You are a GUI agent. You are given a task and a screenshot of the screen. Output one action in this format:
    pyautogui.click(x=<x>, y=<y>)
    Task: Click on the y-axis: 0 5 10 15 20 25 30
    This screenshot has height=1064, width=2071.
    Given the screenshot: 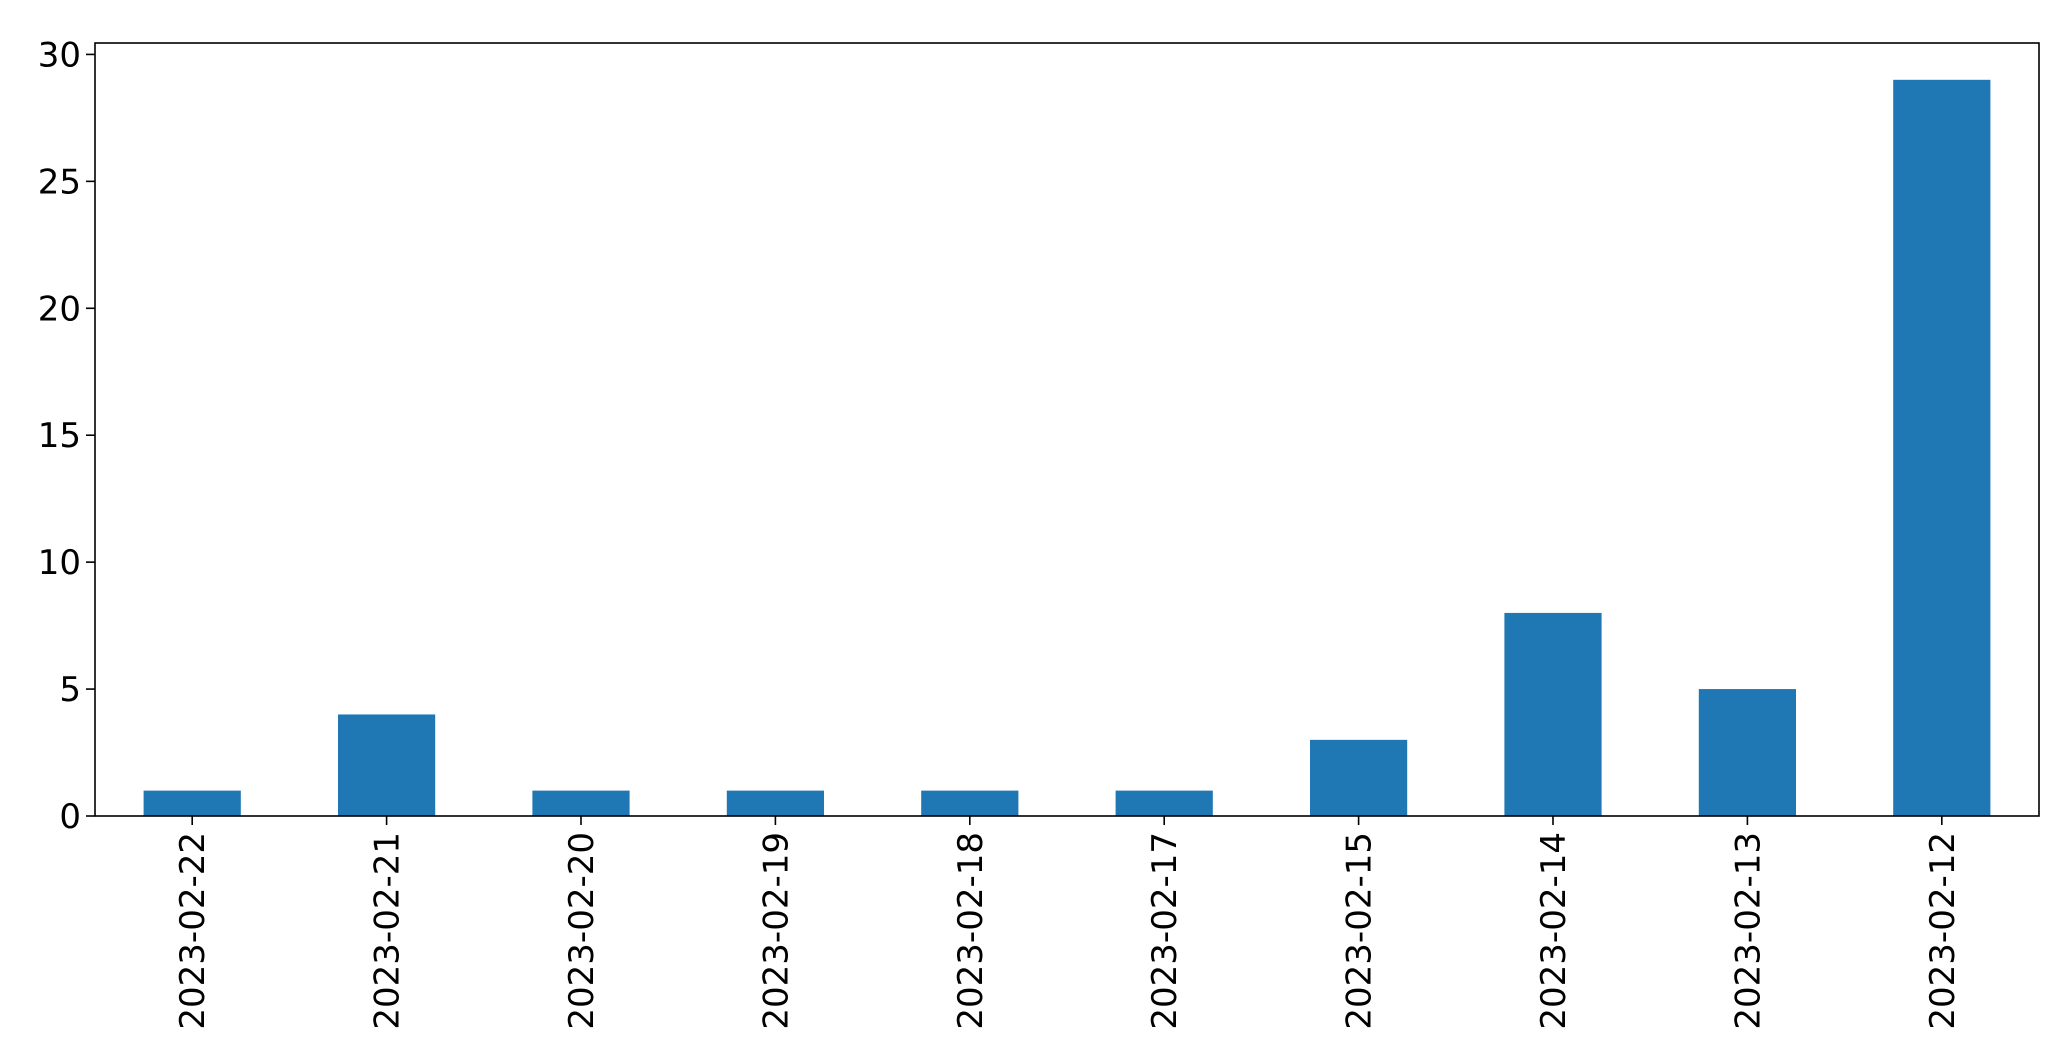 What is the action you would take?
    pyautogui.click(x=66, y=436)
    